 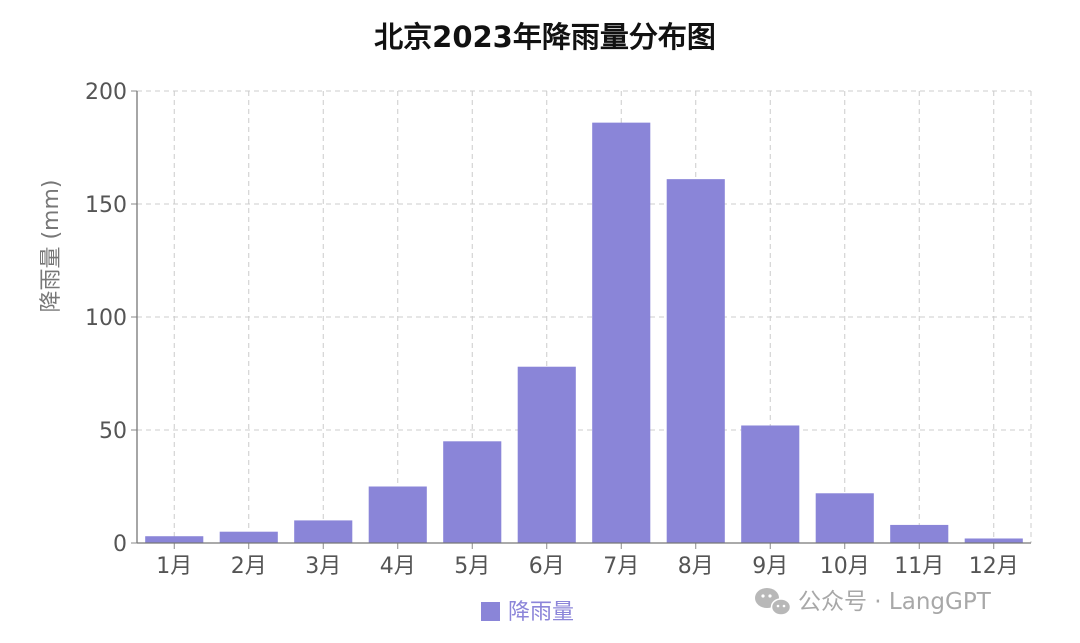 I want to click on legend: 降雨量, so click(x=527, y=612).